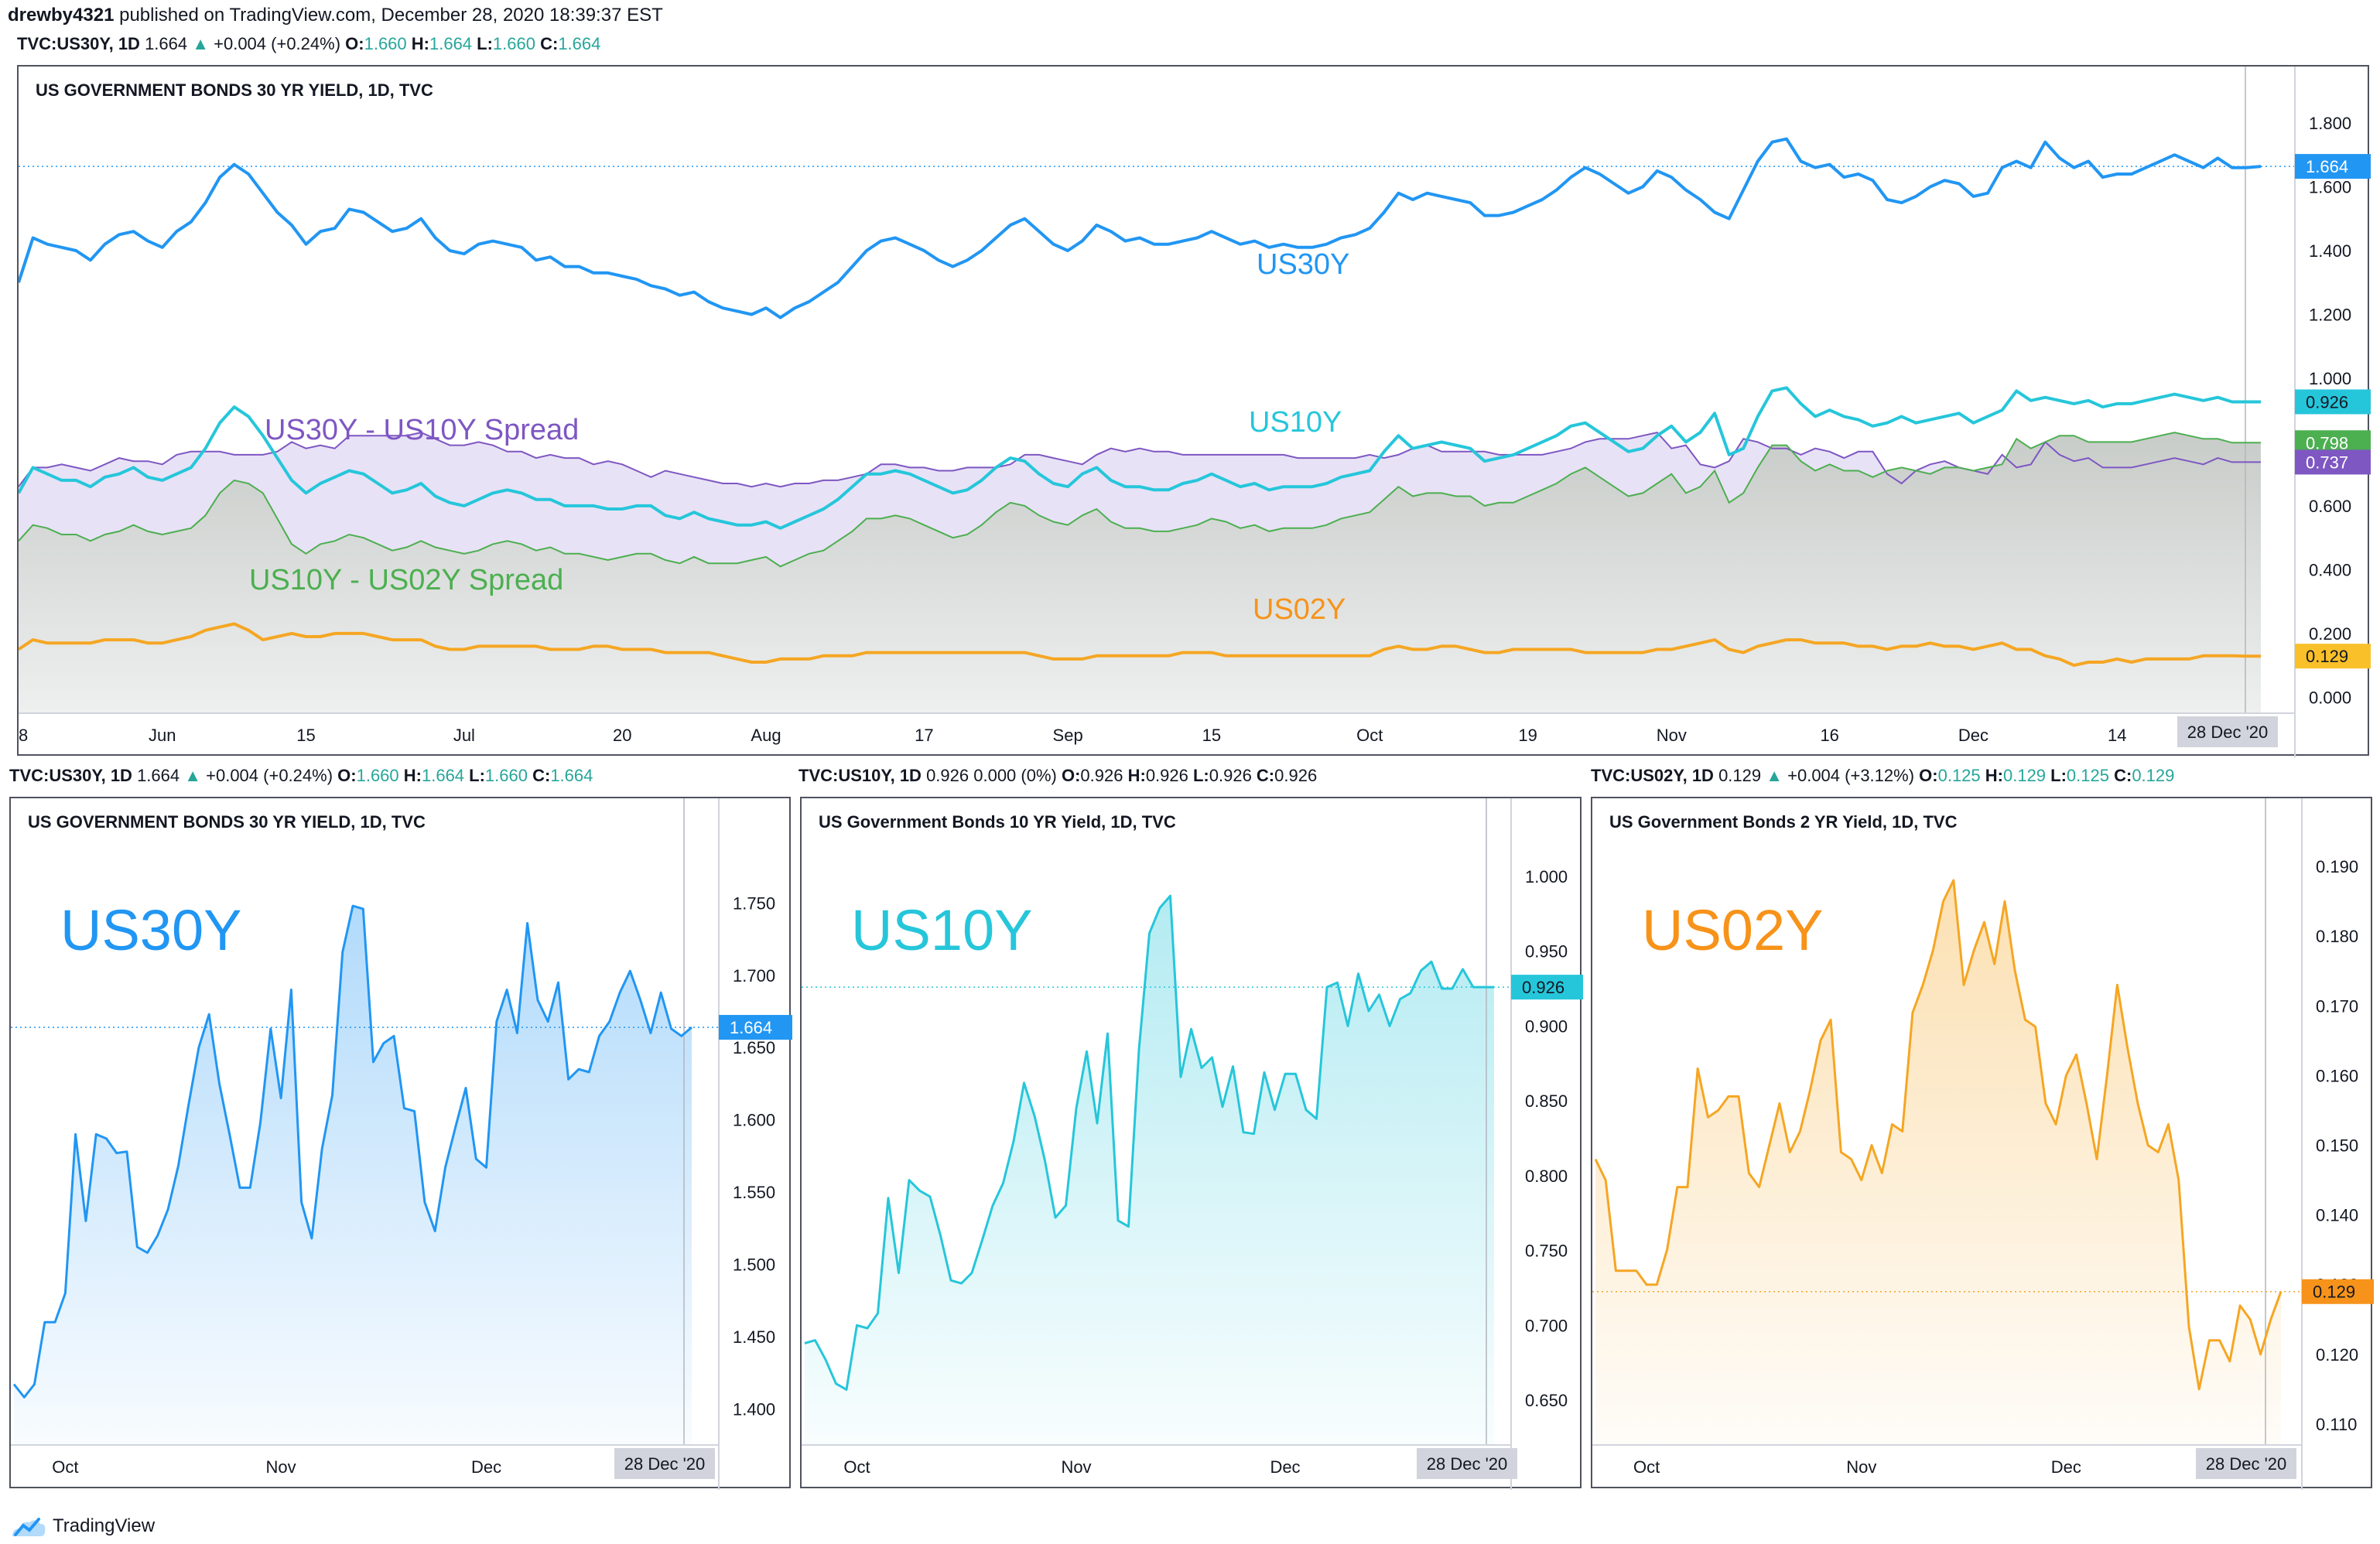 The height and width of the screenshot is (1544, 2380). Describe the element at coordinates (1783, 822) in the screenshot. I see `us02-chart-title: US Government Bonds 2 YR Yield, 1D, TVC` at that location.